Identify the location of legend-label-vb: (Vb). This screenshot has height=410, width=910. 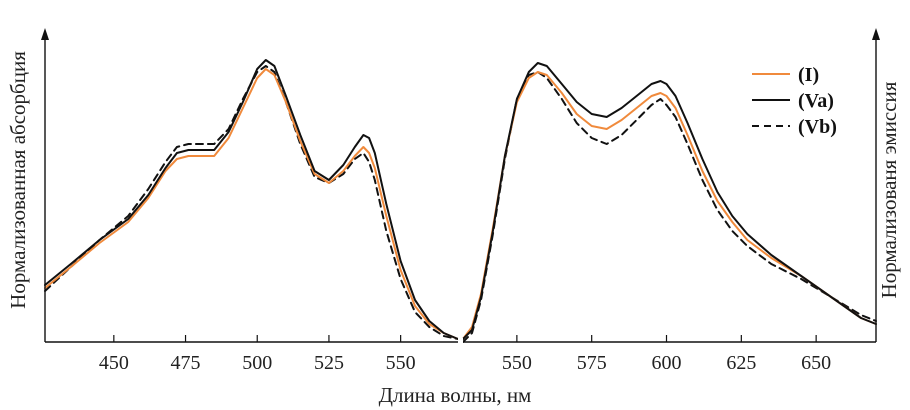
(817, 127).